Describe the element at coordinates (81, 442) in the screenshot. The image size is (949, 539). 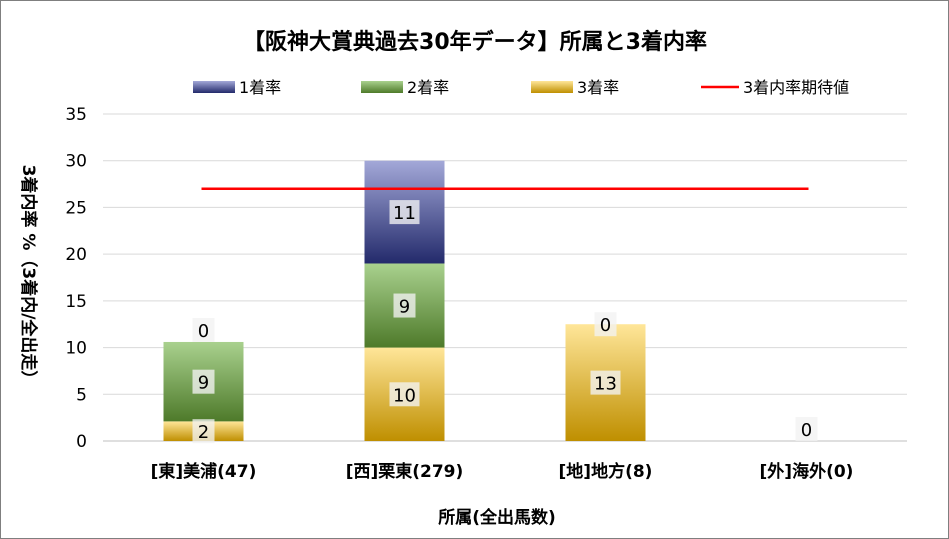
I see `y-tick-label: 0` at that location.